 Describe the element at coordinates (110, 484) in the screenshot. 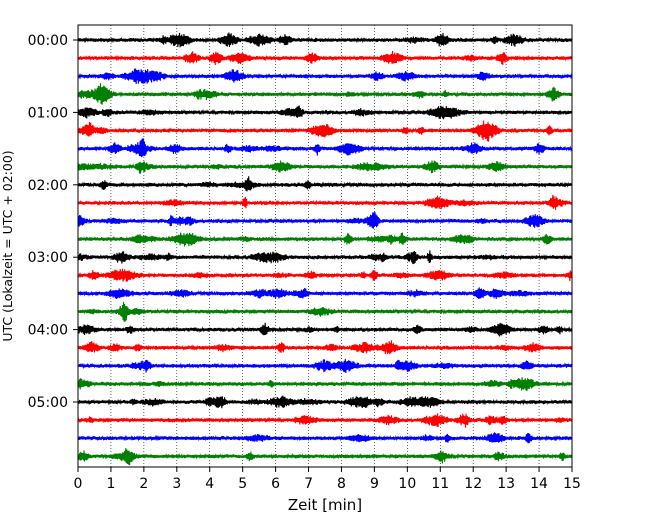

I see `x-tick-label: 1` at that location.